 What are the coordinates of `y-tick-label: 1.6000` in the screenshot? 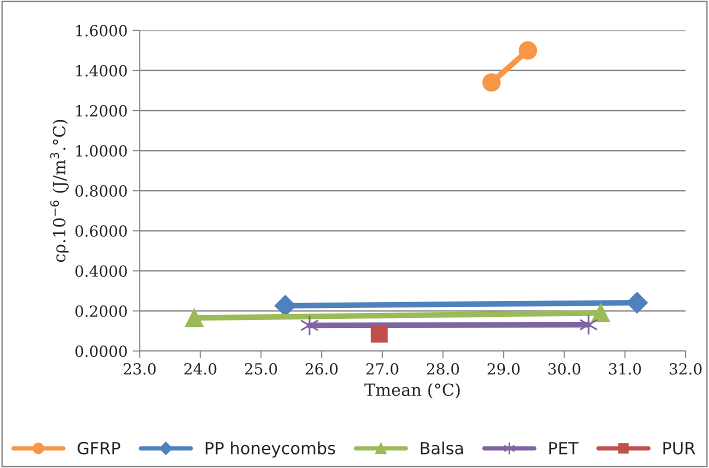 It's located at (101, 30).